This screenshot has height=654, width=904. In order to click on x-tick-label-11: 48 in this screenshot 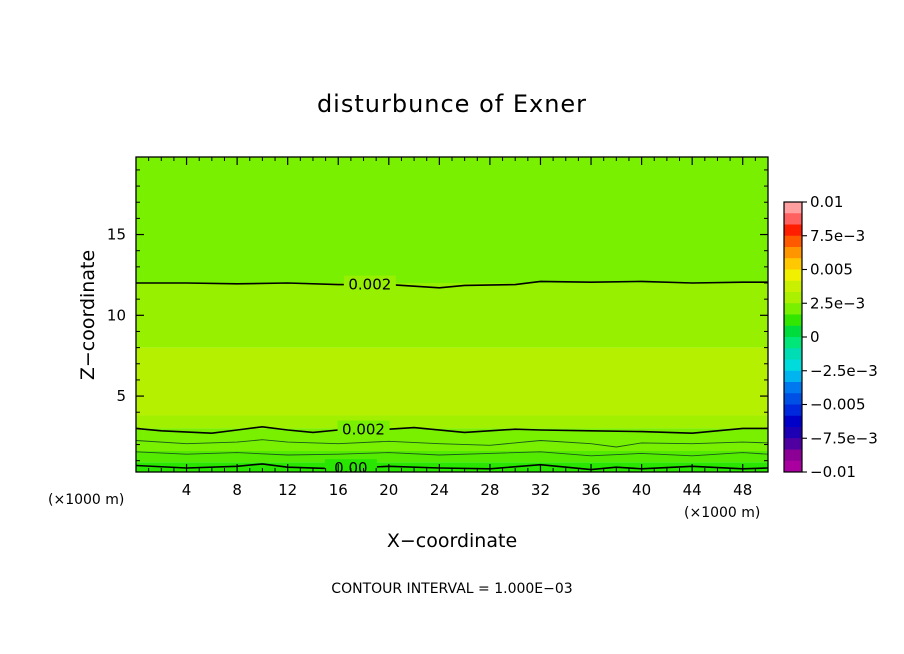, I will do `click(742, 490)`.